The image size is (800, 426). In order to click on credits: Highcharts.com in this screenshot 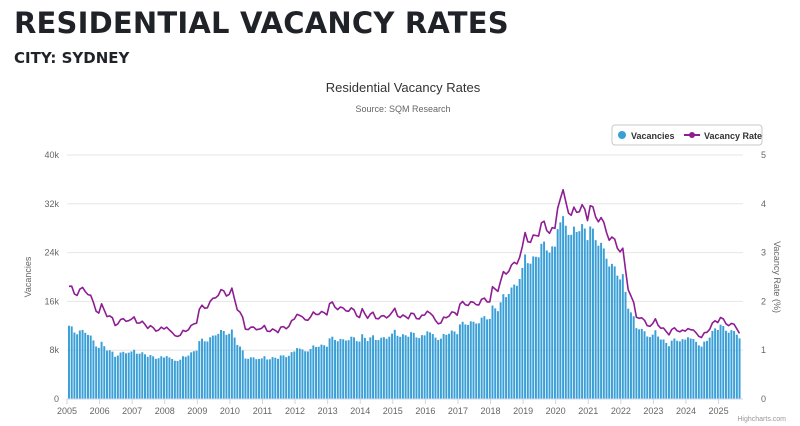, I will do `click(761, 419)`.